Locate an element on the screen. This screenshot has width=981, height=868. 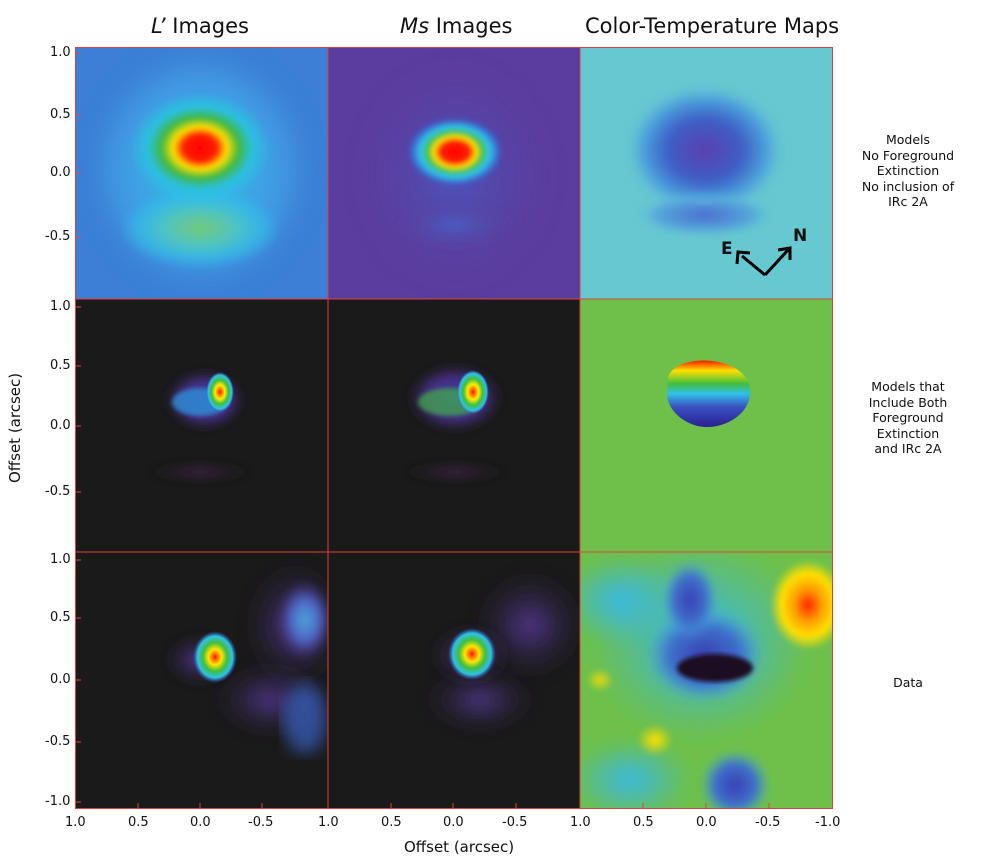
row-label-data: Data is located at coordinates (908, 682).